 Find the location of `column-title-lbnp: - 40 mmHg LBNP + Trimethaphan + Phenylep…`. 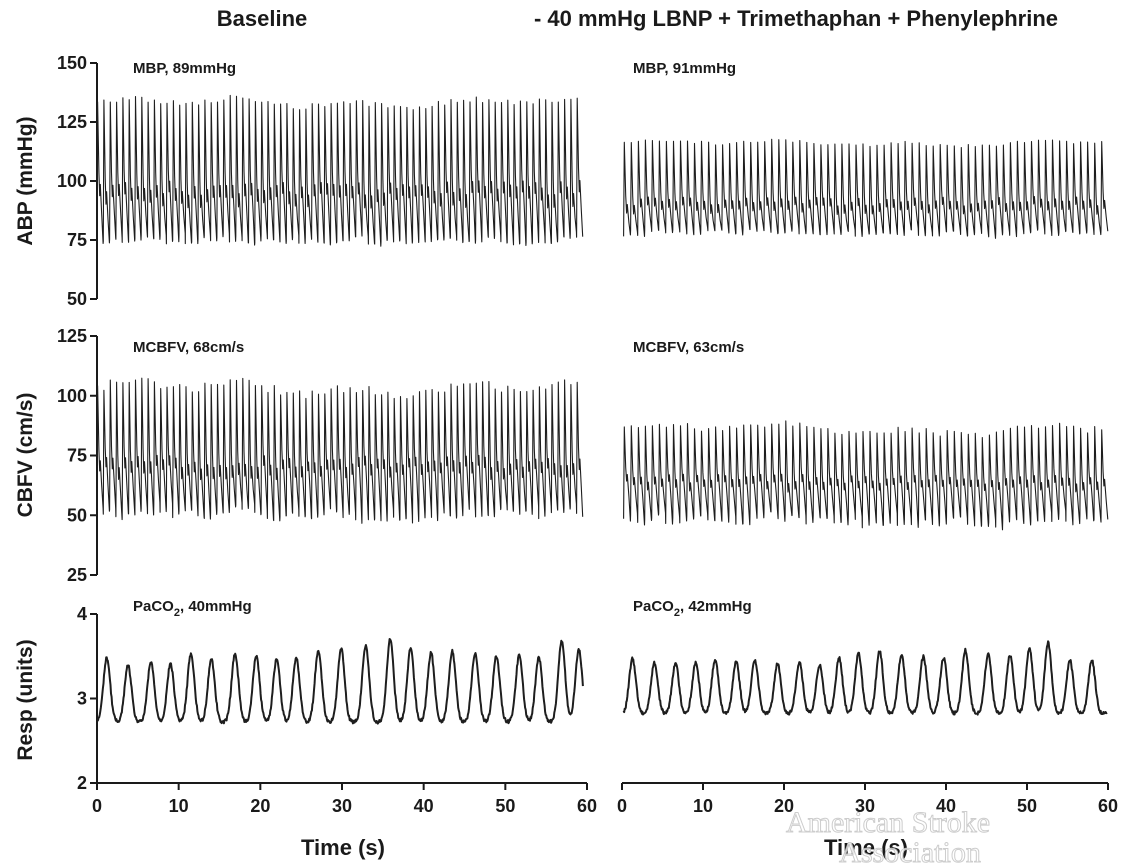

column-title-lbnp: - 40 mmHg LBNP + Trimethaphan + Phenylep… is located at coordinates (796, 18).